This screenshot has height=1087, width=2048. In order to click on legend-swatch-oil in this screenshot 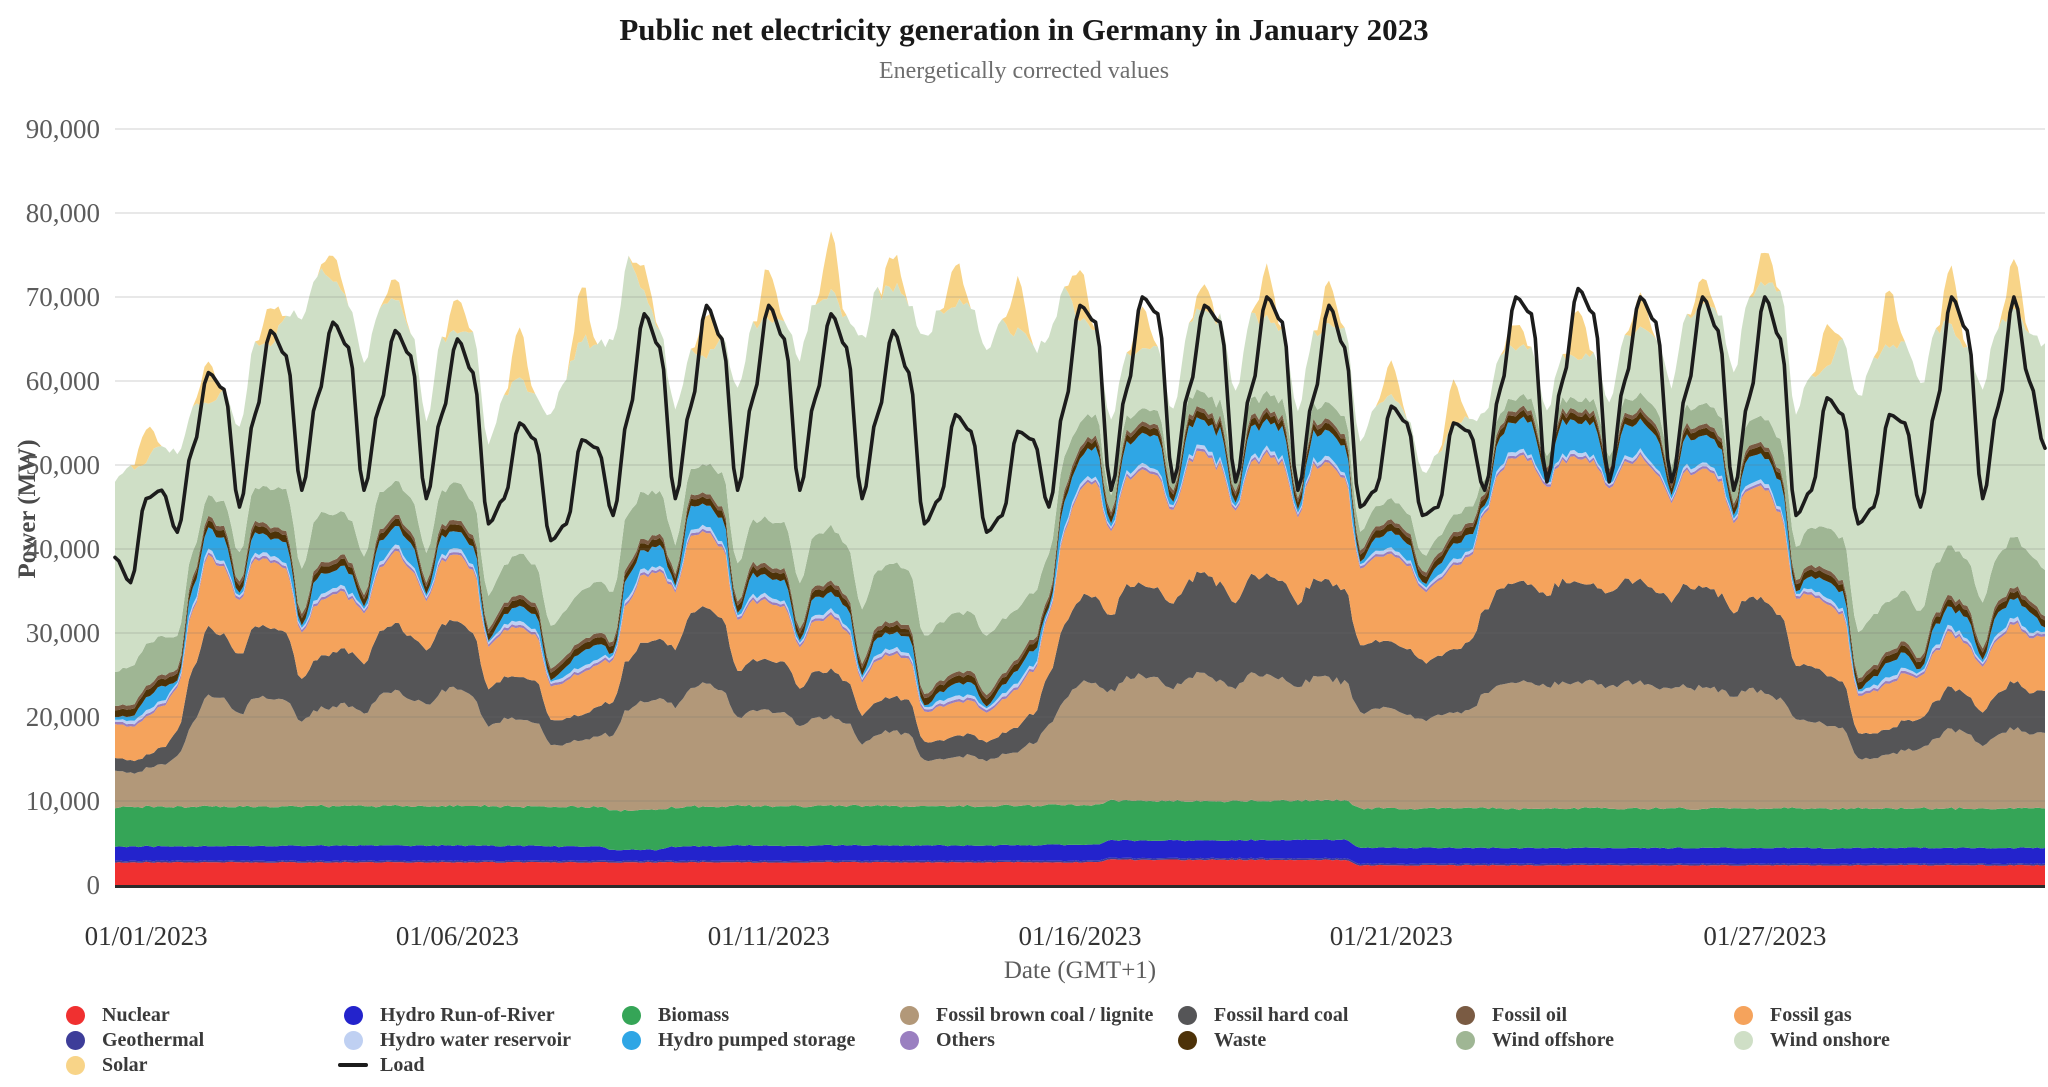, I will do `click(1465, 1015)`.